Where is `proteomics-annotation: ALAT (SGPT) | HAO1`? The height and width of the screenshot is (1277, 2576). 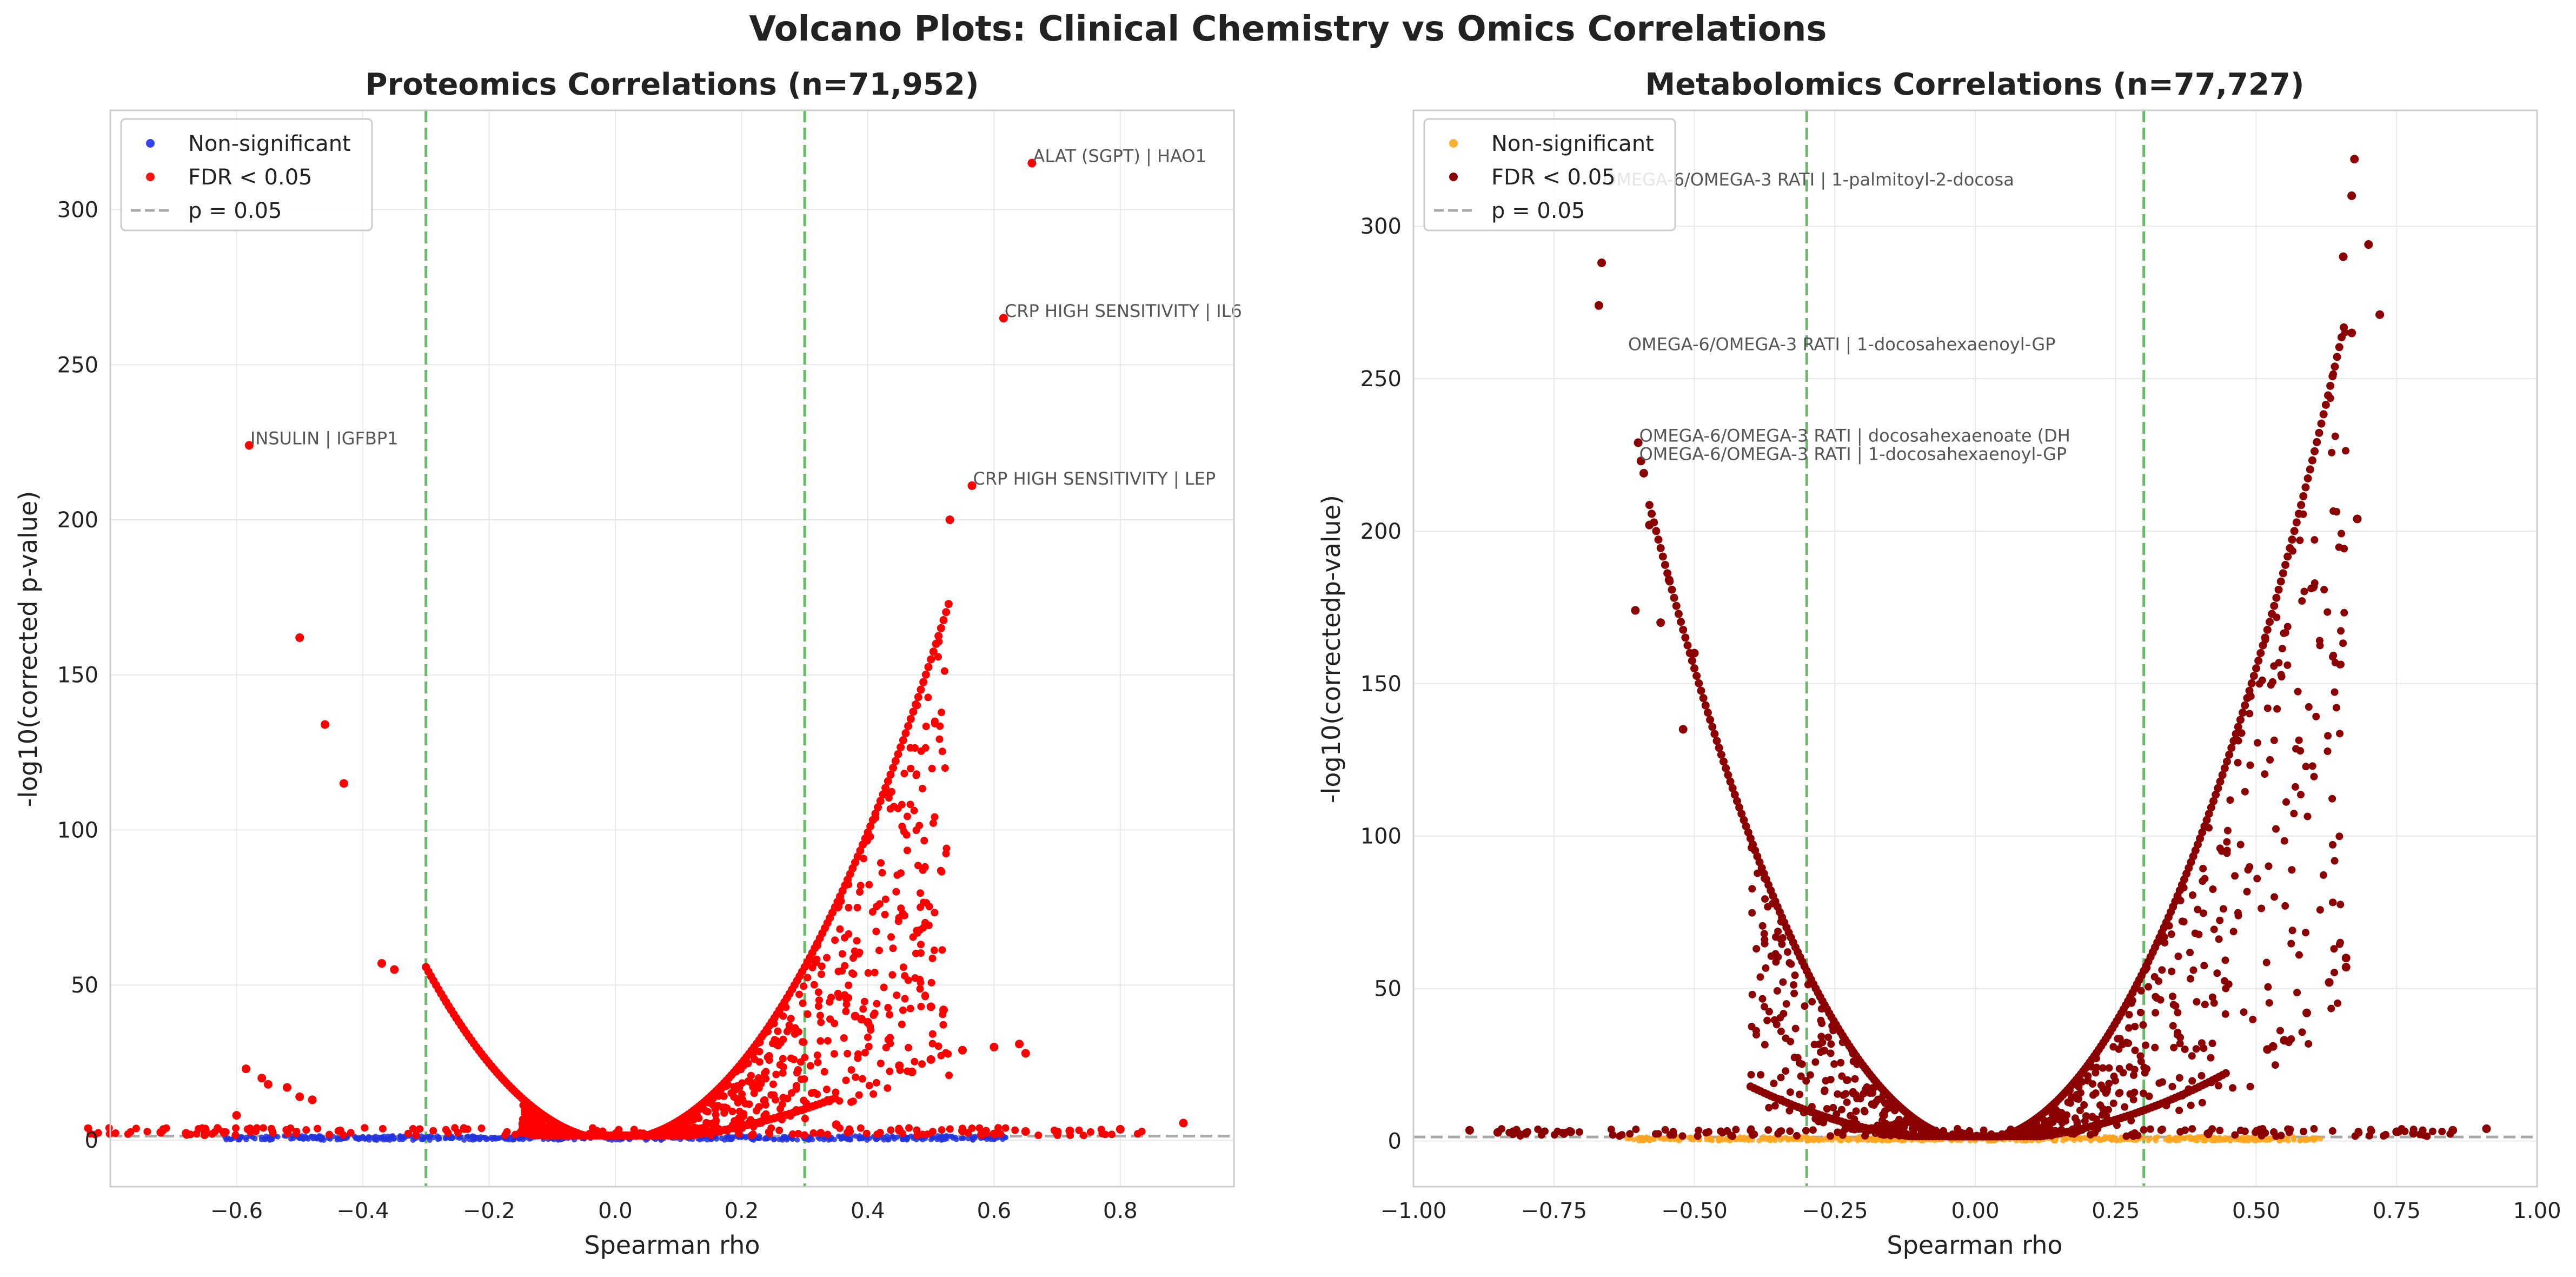
proteomics-annotation: ALAT (SGPT) | HAO1 is located at coordinates (1119, 155).